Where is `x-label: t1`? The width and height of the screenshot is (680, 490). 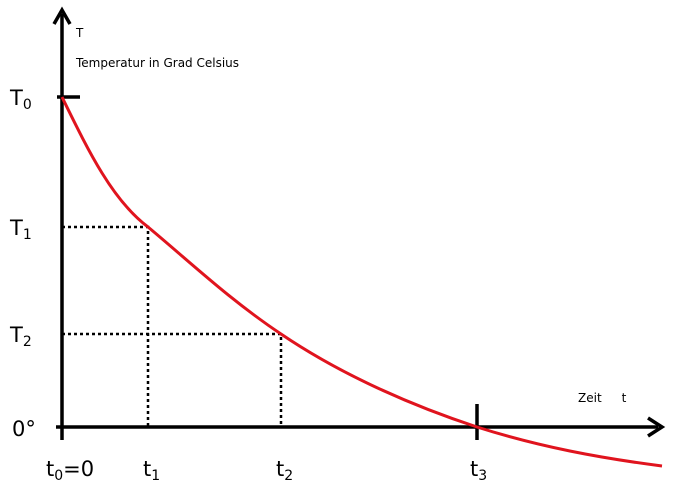 x-label: t1 is located at coordinates (151, 470).